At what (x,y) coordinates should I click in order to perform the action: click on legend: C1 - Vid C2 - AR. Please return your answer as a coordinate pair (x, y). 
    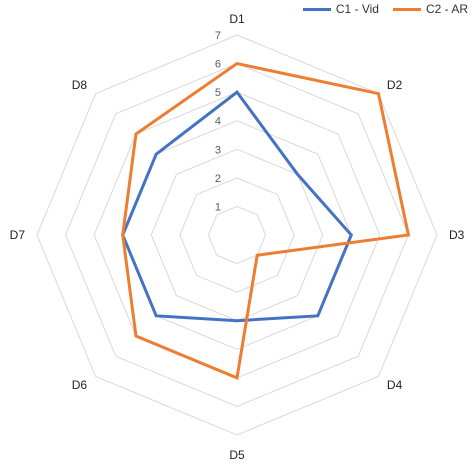
    Looking at the image, I should click on (385, 9).